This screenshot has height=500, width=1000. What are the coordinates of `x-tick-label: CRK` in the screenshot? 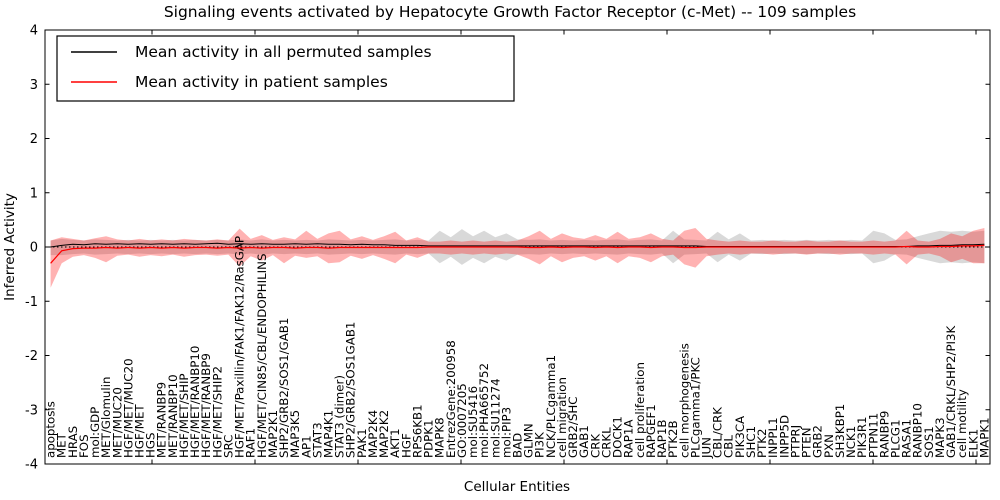 It's located at (595, 446).